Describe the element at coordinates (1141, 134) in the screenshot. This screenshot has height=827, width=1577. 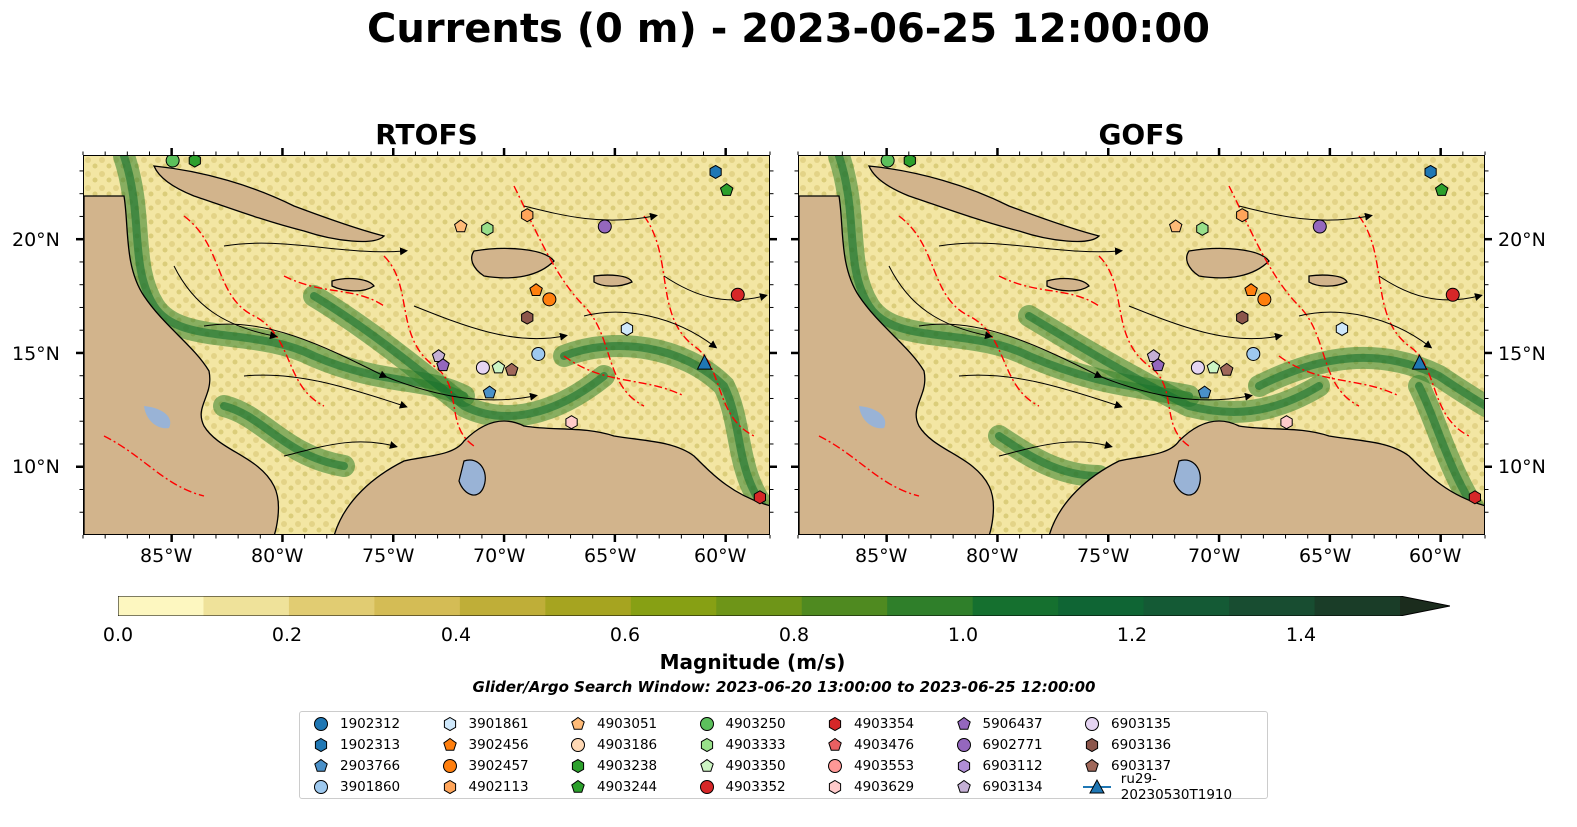
I see `panel-title-gofs: GOFS` at that location.